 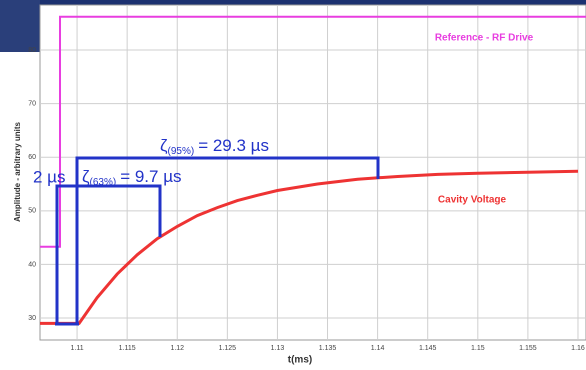 I want to click on x-tick-label: 1.14, so click(x=378, y=348).